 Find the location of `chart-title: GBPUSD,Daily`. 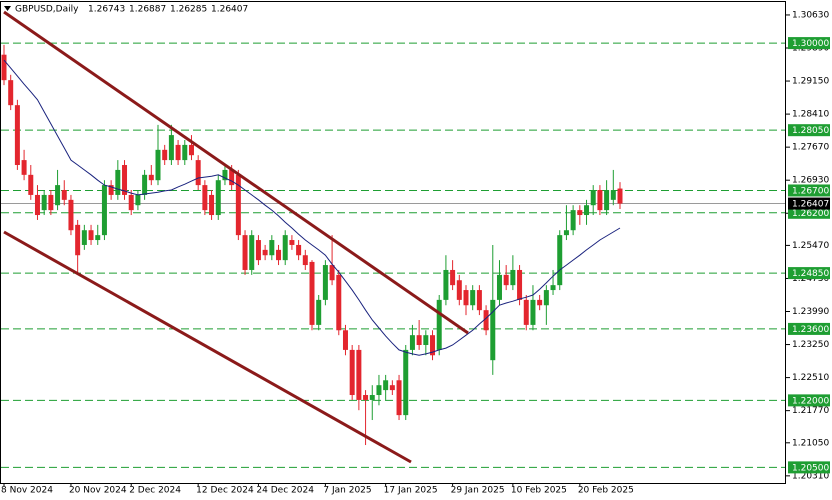

chart-title: GBPUSD,Daily is located at coordinates (47, 10).